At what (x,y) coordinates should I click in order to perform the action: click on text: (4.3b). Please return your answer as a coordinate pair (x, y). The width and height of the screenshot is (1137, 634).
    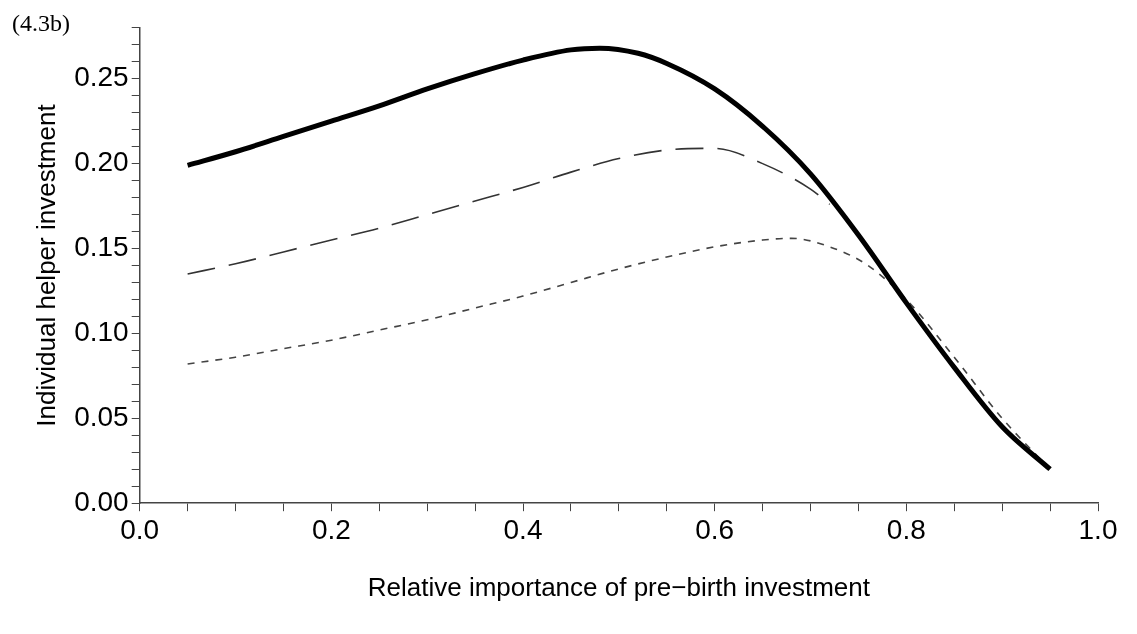
    Looking at the image, I should click on (41, 23).